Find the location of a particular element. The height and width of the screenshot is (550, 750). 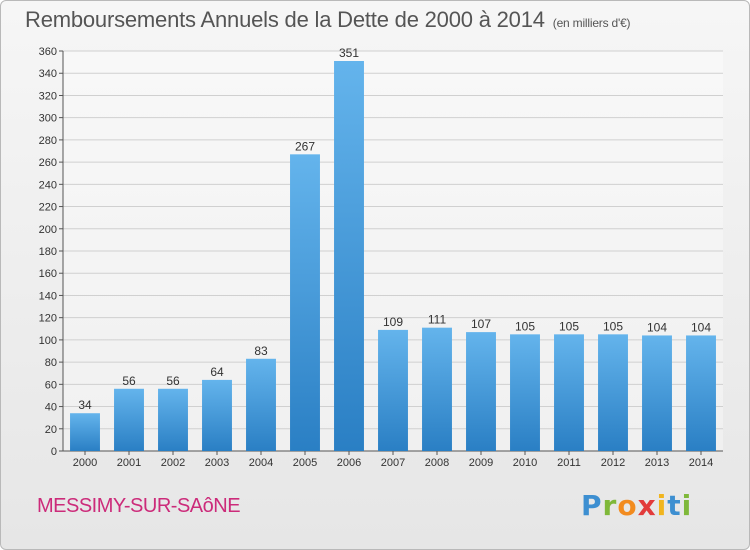

x-tick-label: 2014 is located at coordinates (701, 463).